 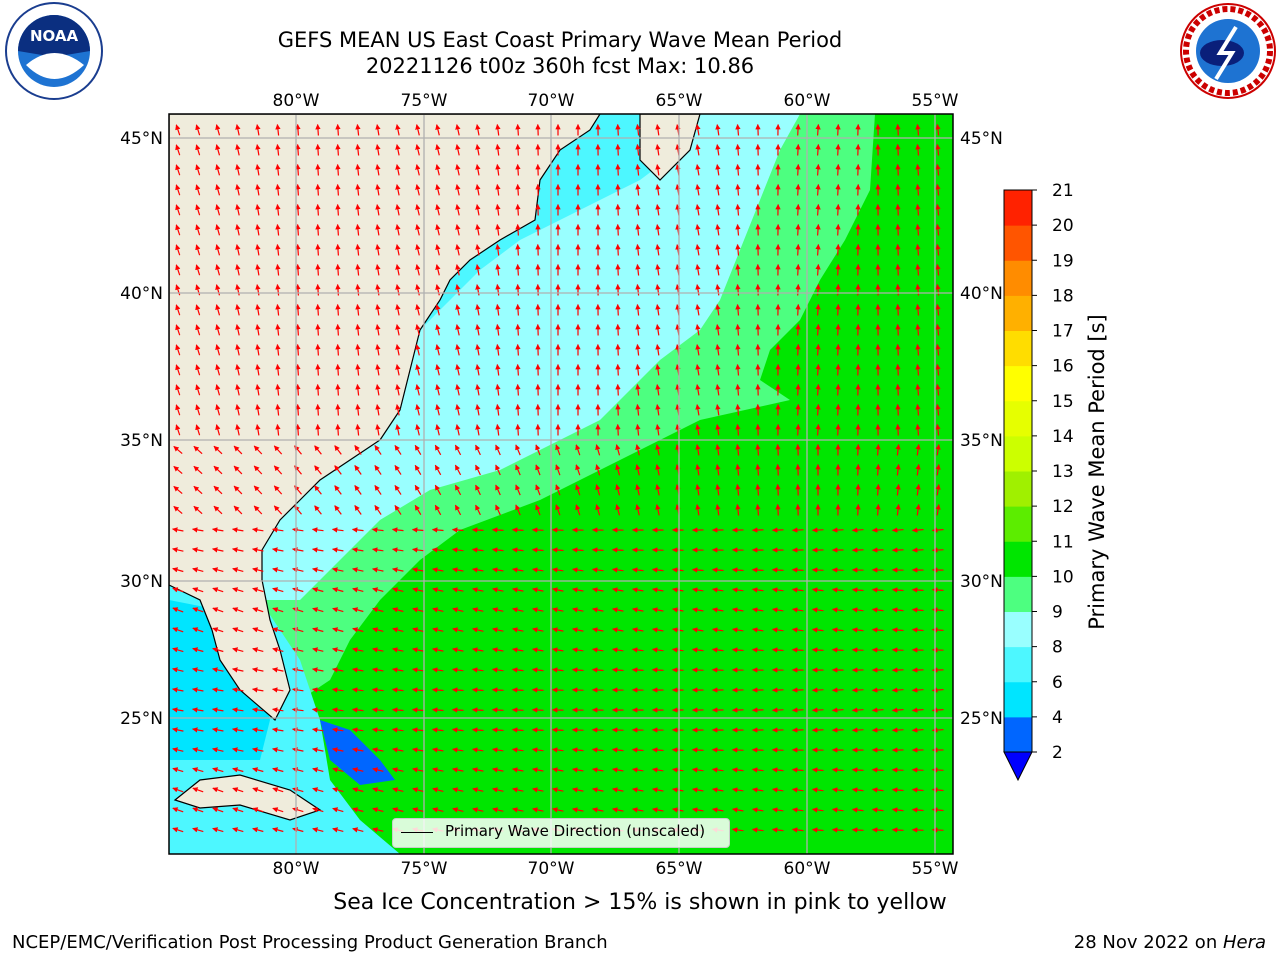 I want to click on lat-tick-left: 40°N, so click(x=141, y=294).